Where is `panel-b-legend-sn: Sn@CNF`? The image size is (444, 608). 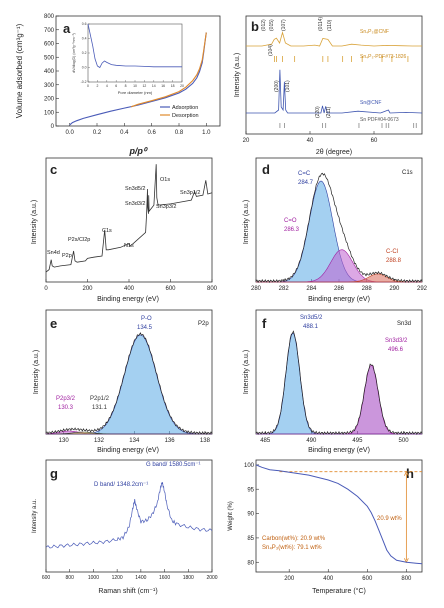 panel-b-legend-sn: Sn@CNF is located at coordinates (370, 103).